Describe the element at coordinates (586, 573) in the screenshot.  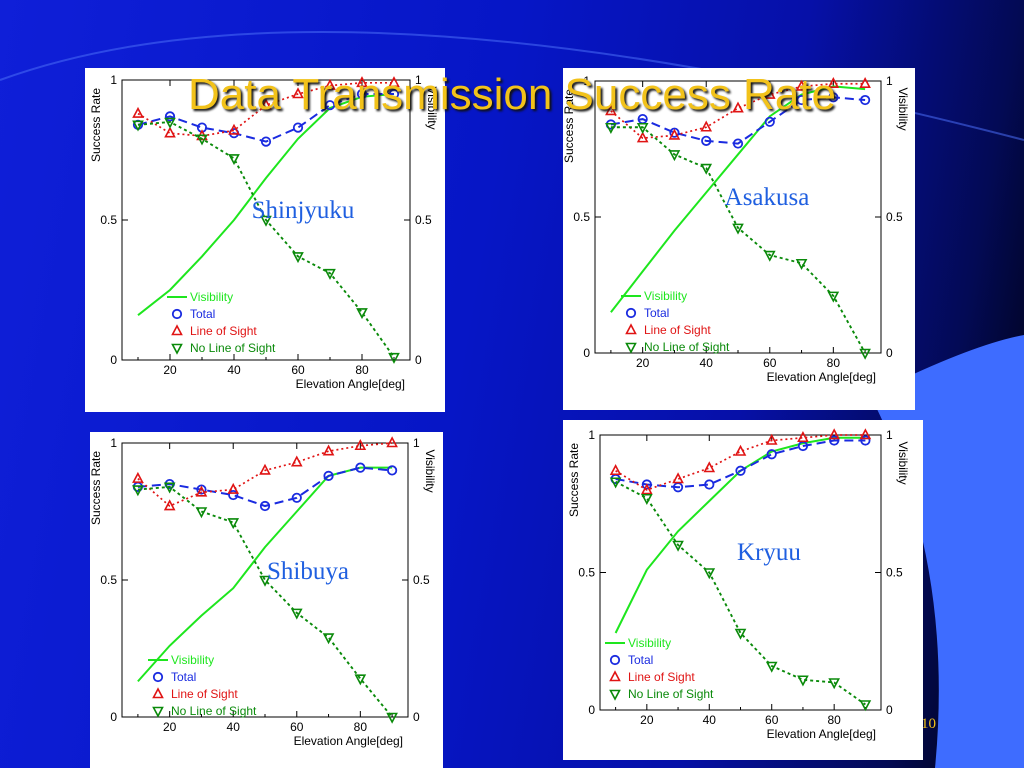
I see `y-tick-label: 0.5` at that location.